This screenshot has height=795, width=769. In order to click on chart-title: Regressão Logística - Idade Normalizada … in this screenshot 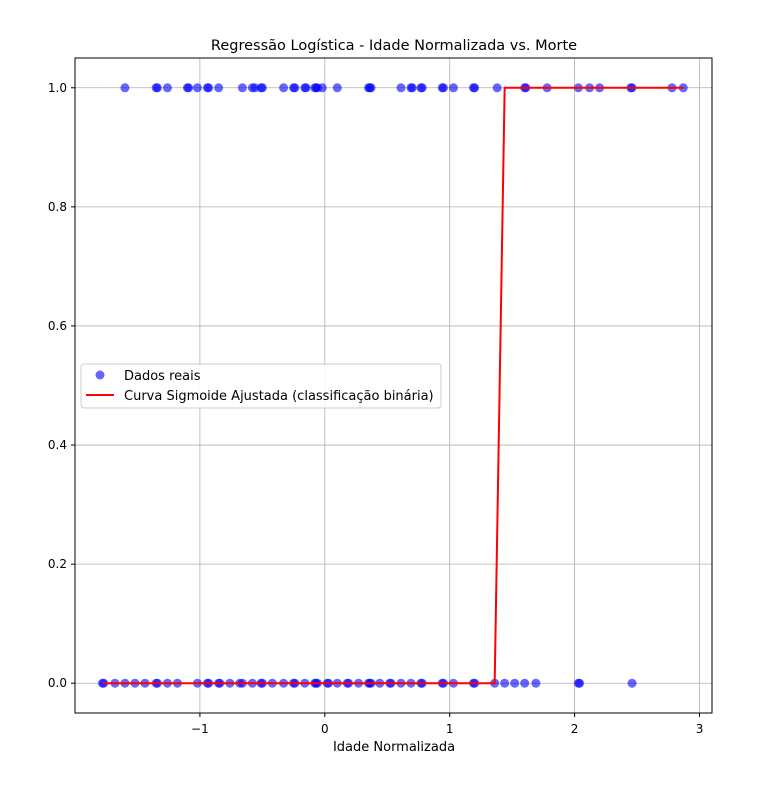, I will do `click(394, 46)`.